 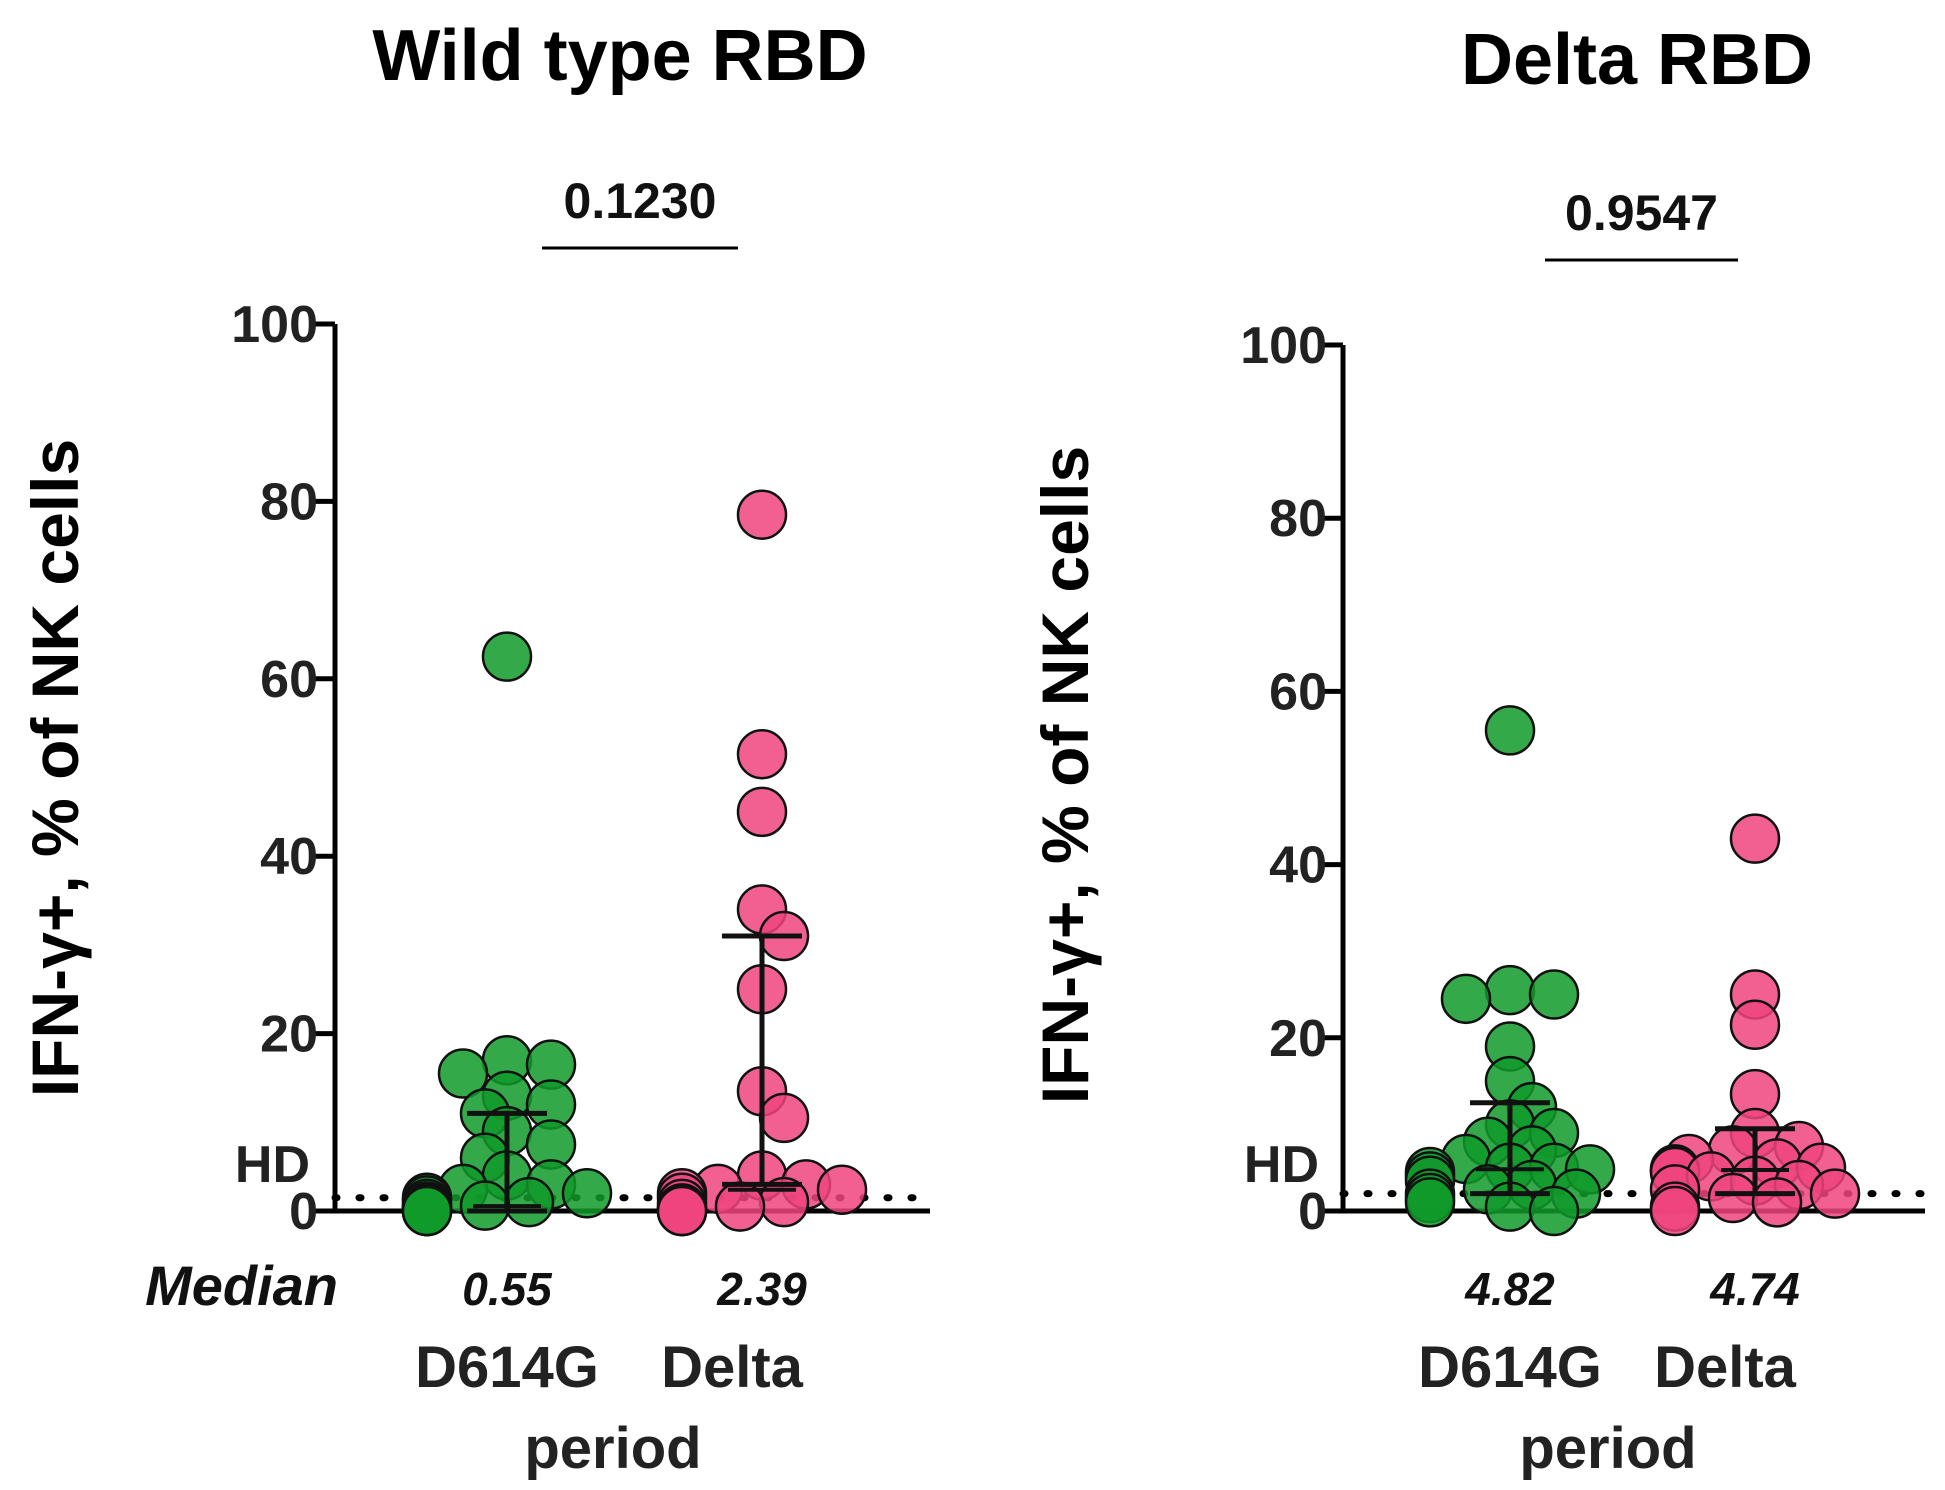 What do you see at coordinates (619, 56) in the screenshot?
I see `chart-title: Wild type RBD` at bounding box center [619, 56].